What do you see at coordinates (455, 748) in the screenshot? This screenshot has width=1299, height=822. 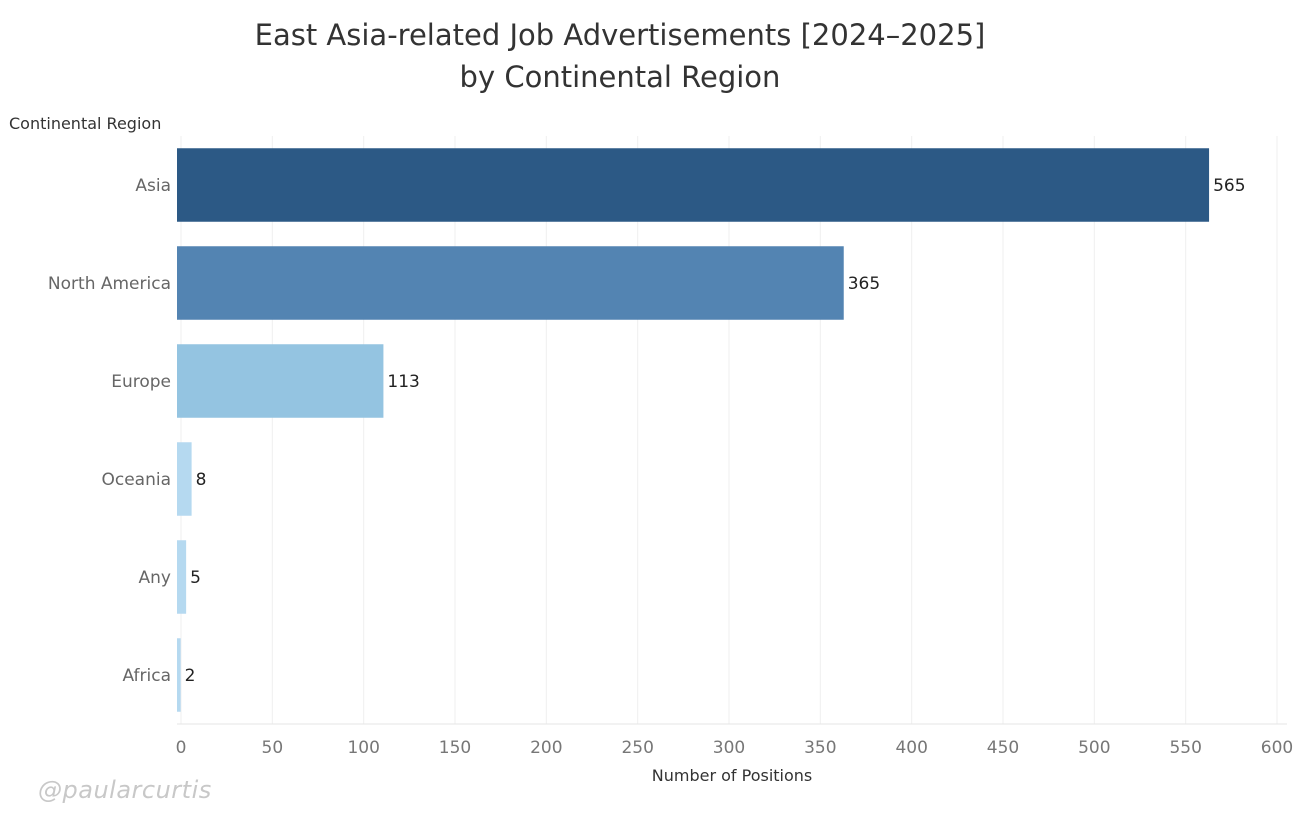 I see `x-tick-label: 150` at bounding box center [455, 748].